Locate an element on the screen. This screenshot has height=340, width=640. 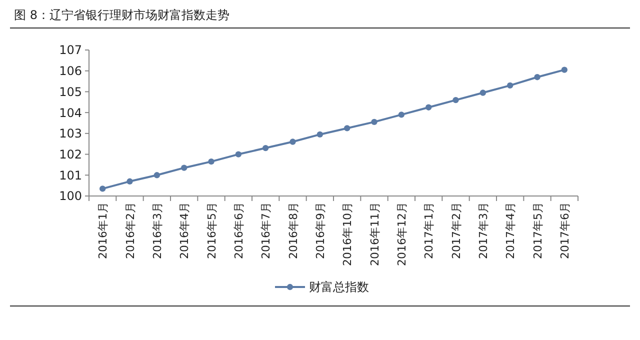
x-tick-label: 2017年4月 is located at coordinates (511, 230).